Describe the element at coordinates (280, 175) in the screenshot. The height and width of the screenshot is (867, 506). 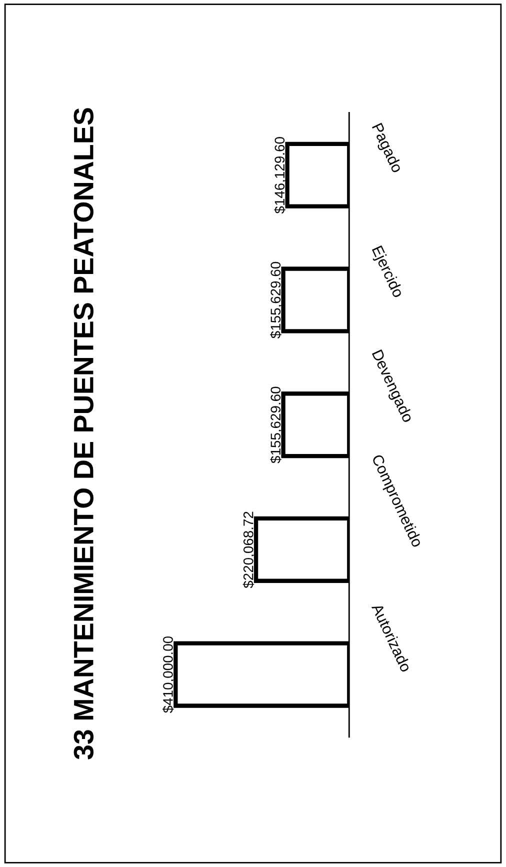
I see `data-label: $146,129.60` at that location.